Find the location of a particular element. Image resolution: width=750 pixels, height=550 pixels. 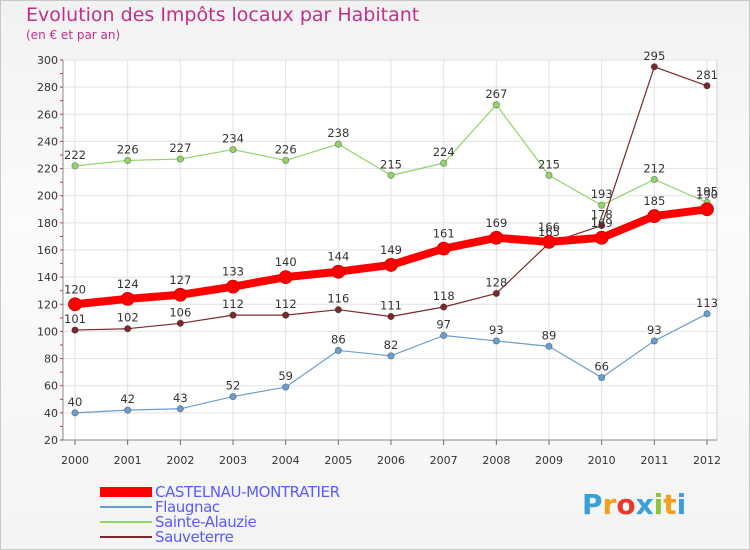

x-tick-label: 2007 is located at coordinates (444, 460).